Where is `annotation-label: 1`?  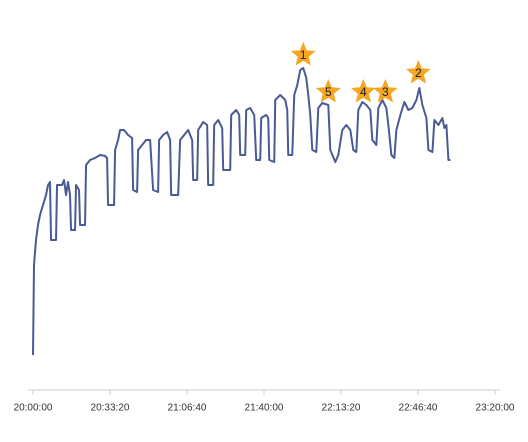
annotation-label: 1 is located at coordinates (303, 55).